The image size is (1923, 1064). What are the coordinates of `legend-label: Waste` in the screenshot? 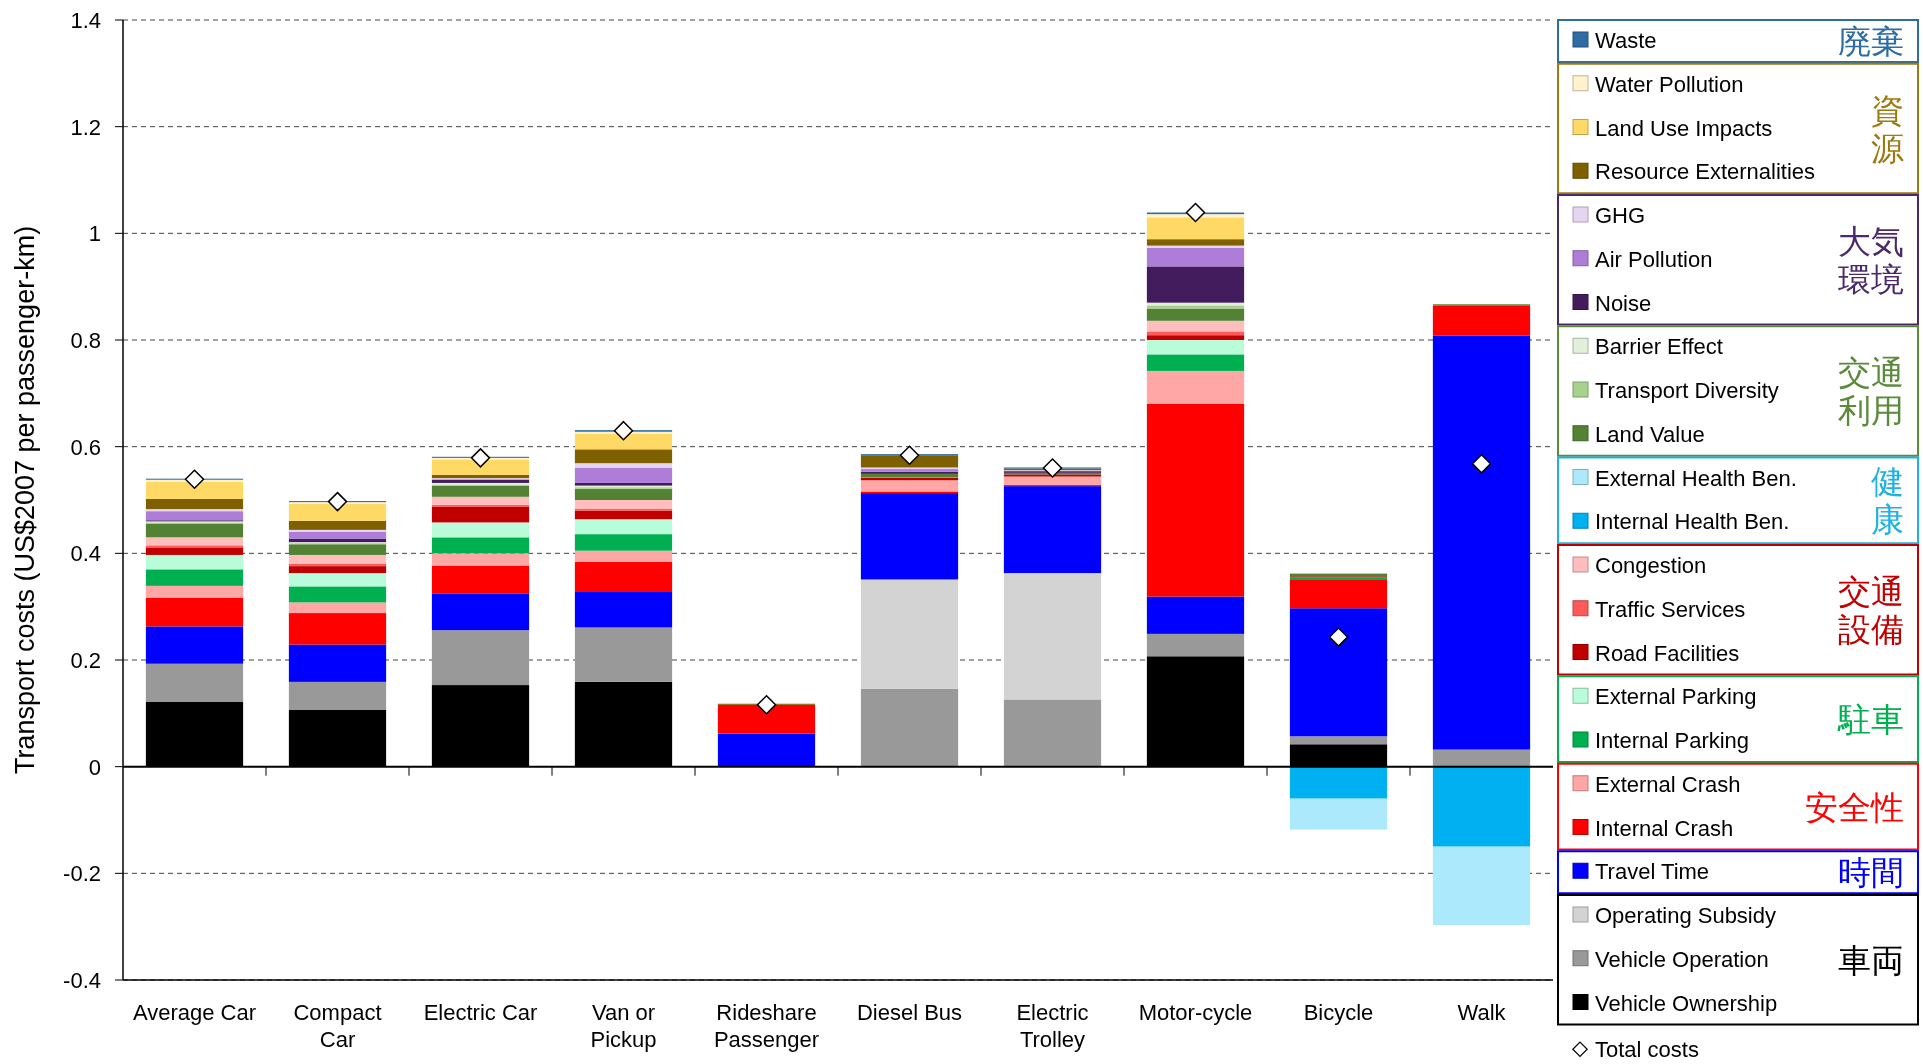 It's located at (1626, 40).